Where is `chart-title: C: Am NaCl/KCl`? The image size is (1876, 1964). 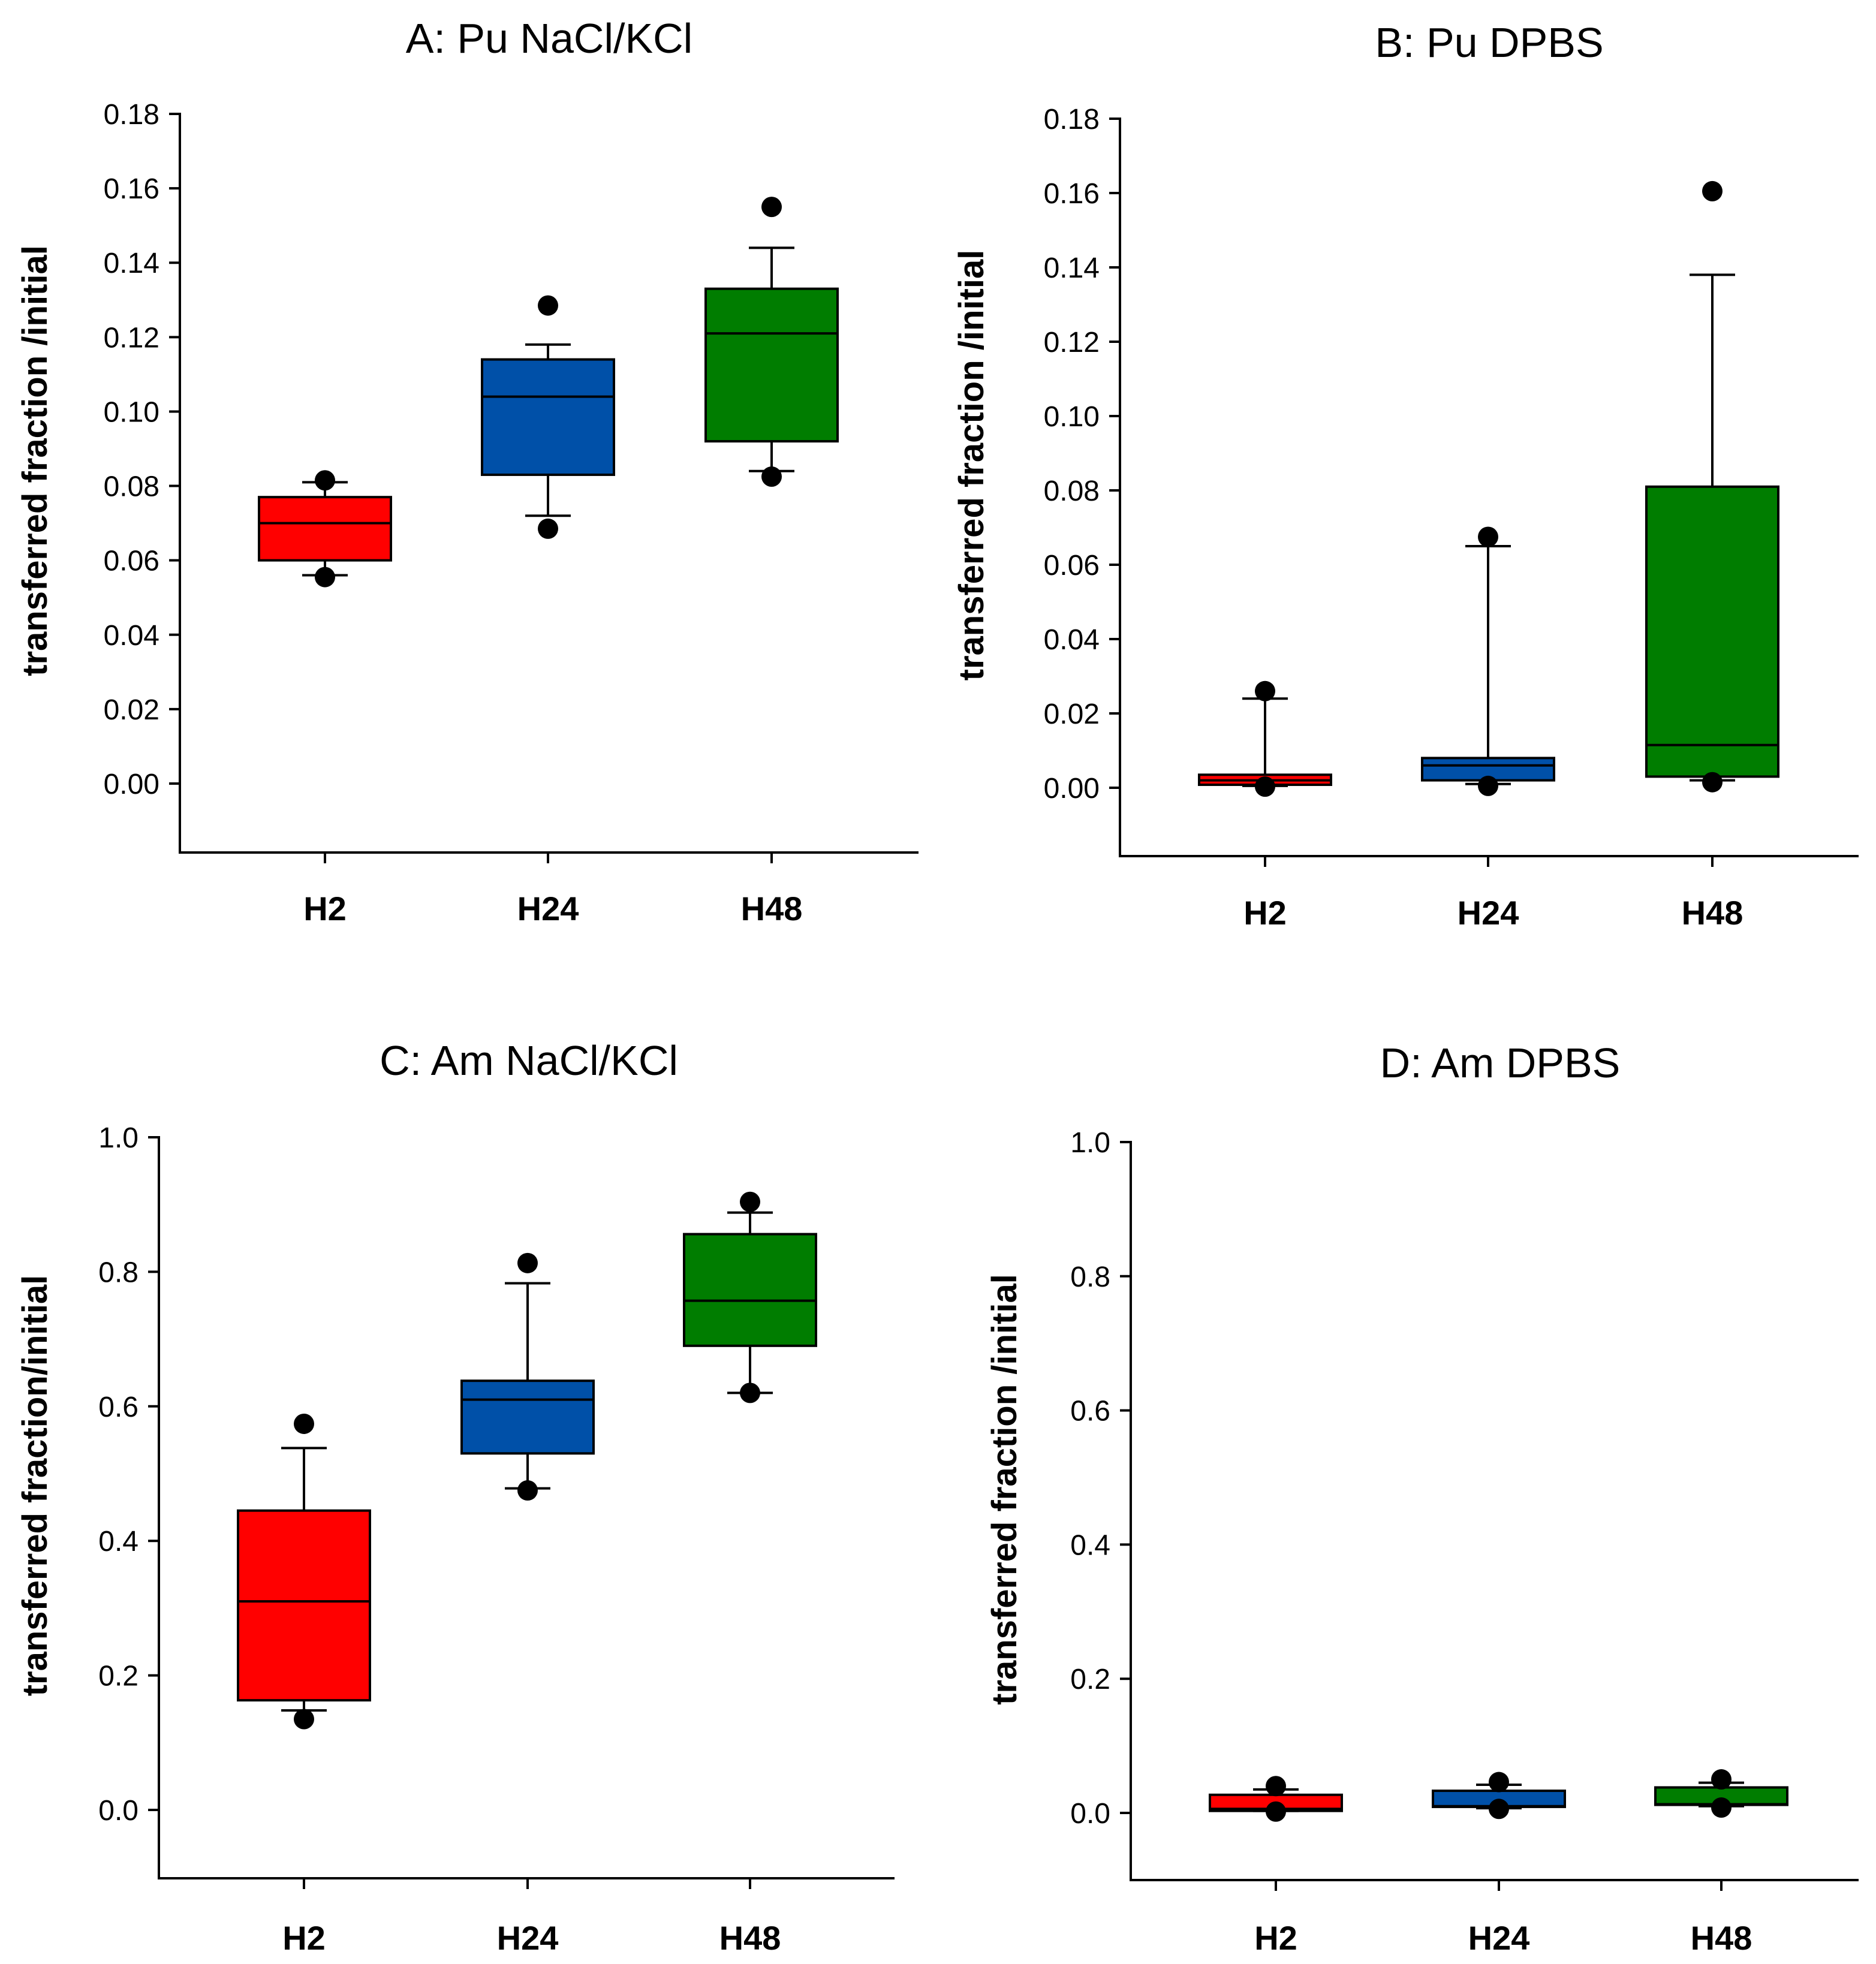 chart-title: C: Am NaCl/KCl is located at coordinates (529, 1060).